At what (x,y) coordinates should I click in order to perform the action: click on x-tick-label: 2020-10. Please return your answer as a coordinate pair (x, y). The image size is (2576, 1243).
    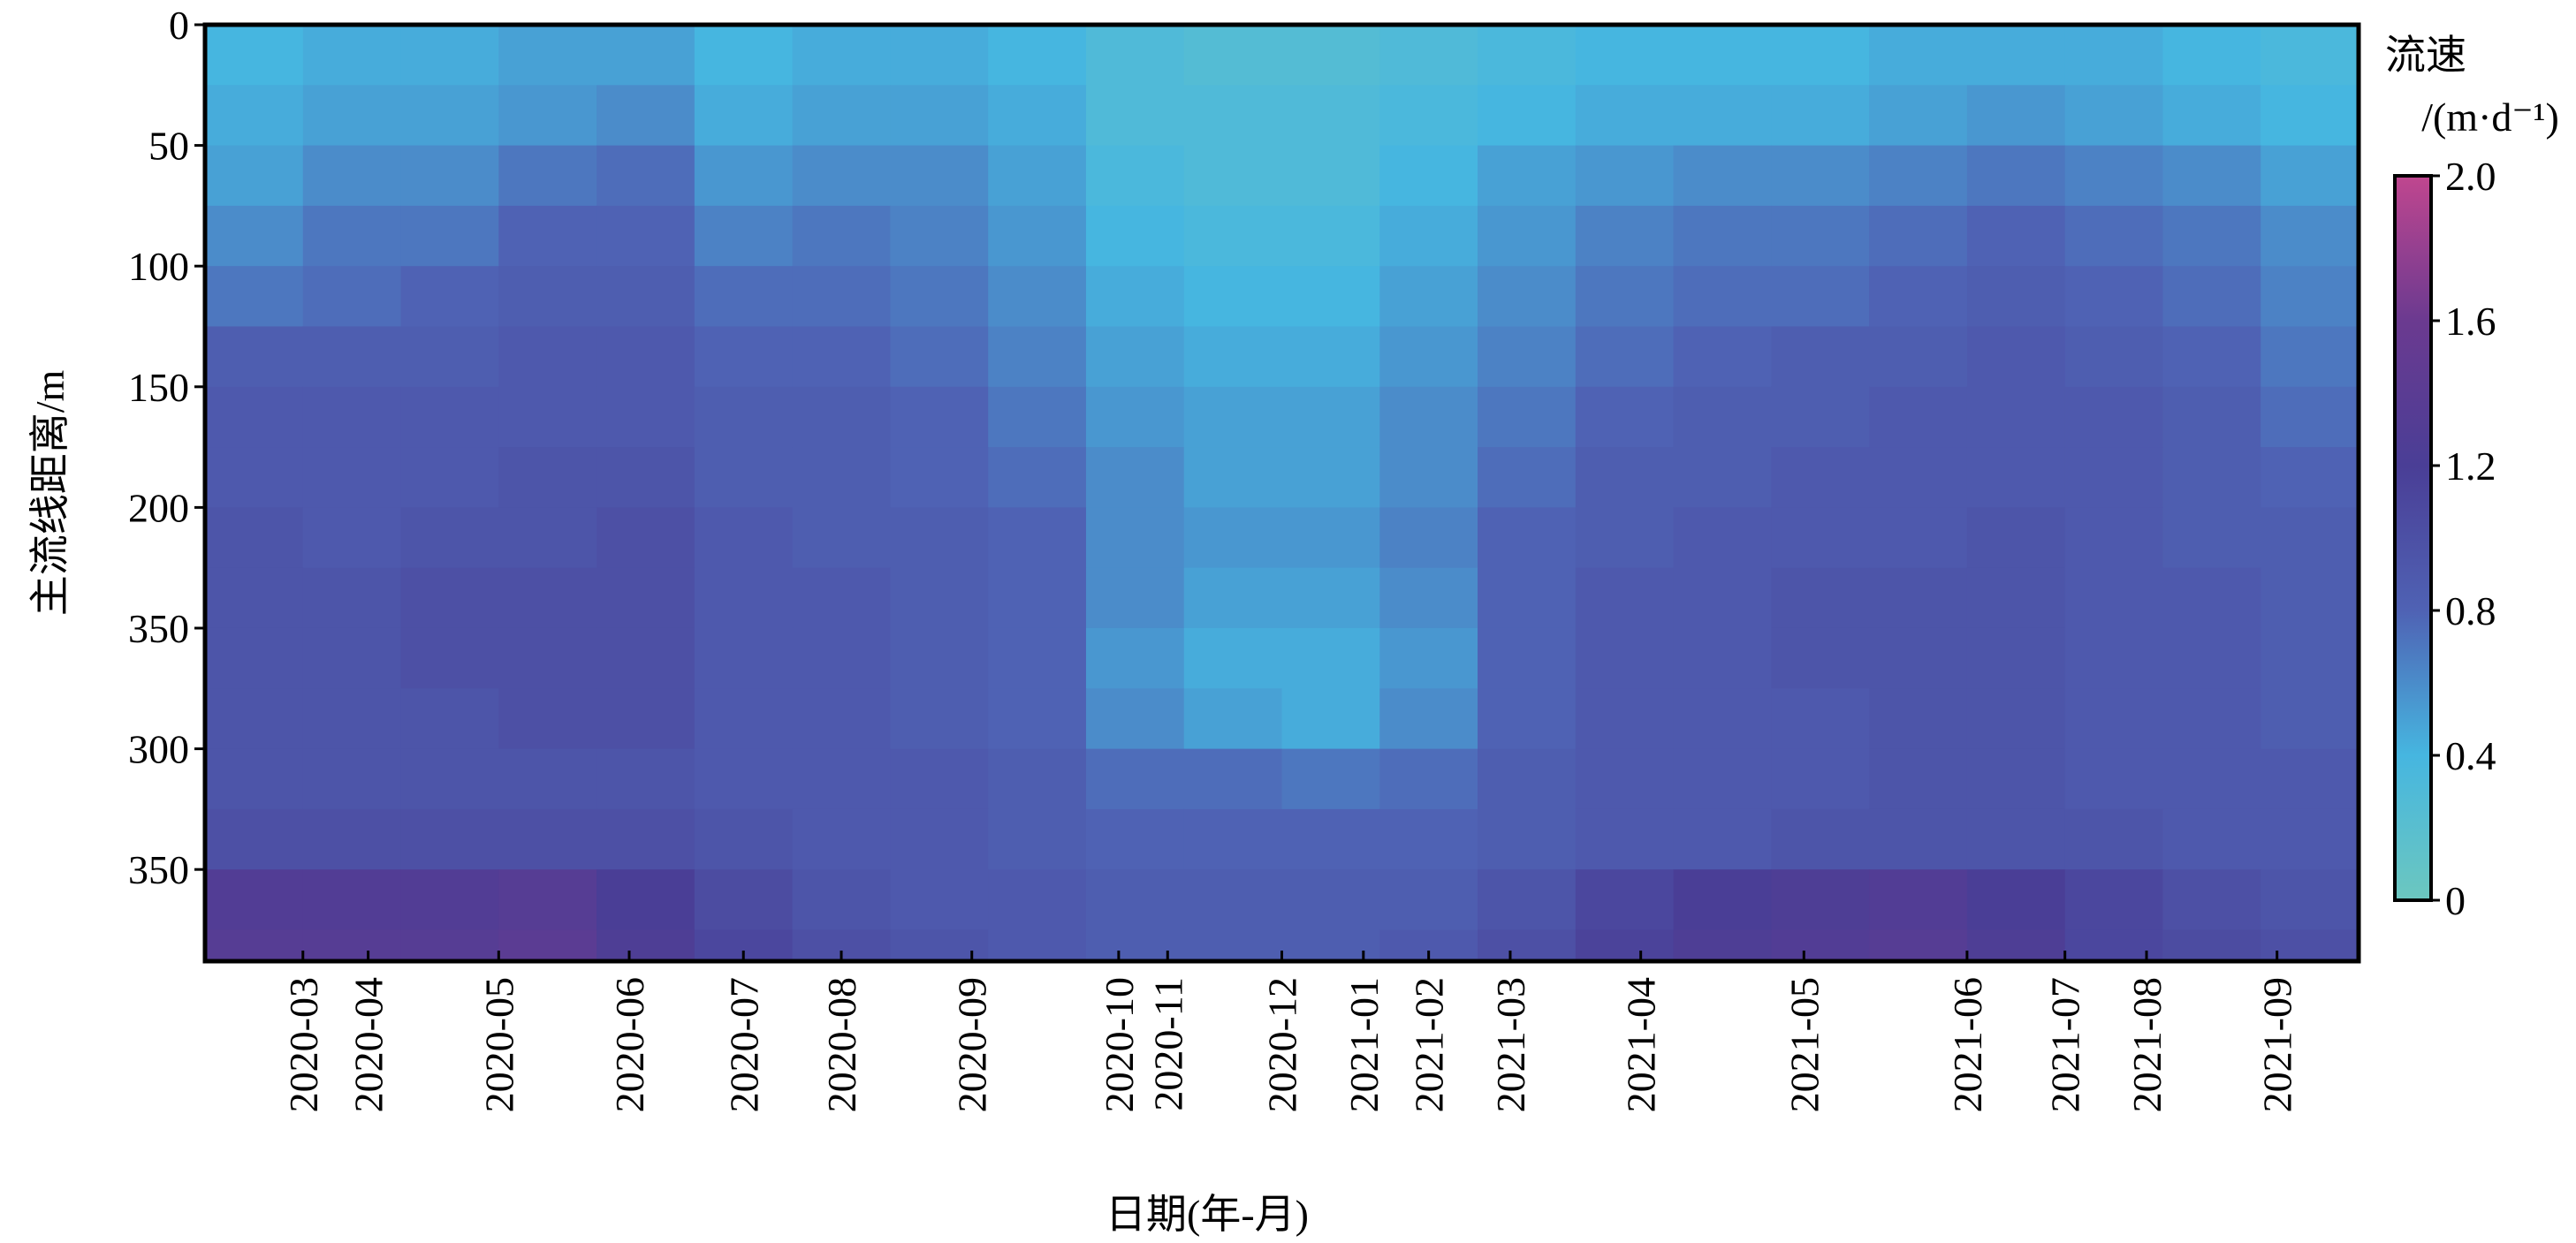
    Looking at the image, I should click on (1119, 1044).